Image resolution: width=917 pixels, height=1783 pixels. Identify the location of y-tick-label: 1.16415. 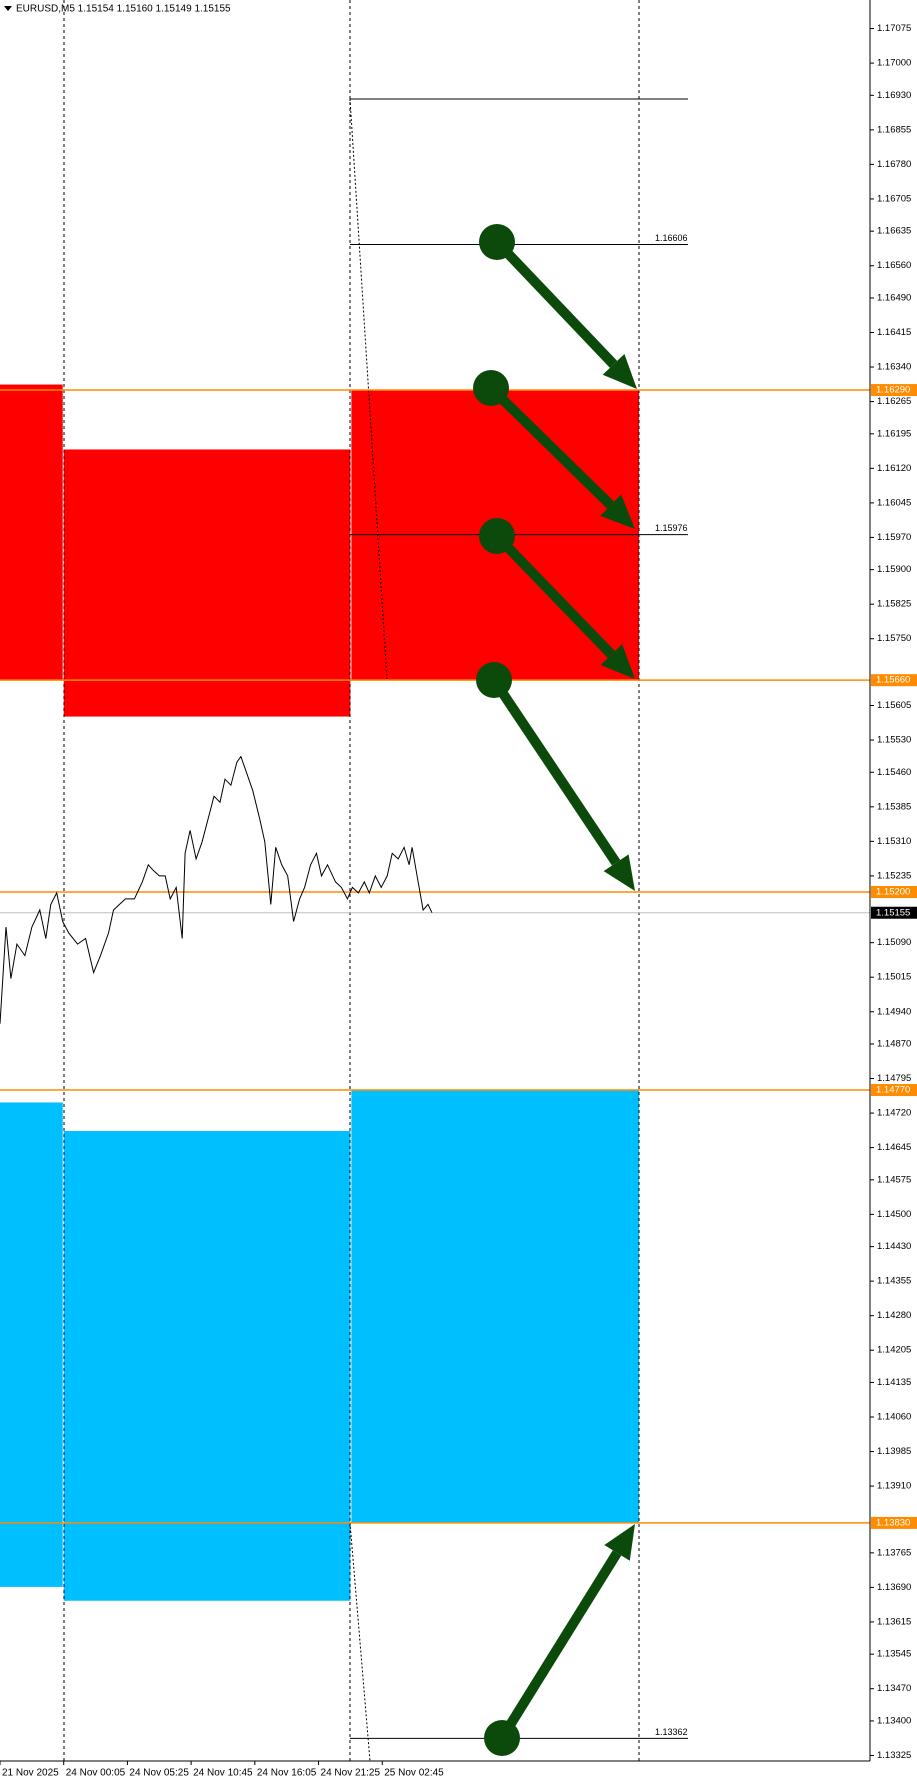
(894, 332).